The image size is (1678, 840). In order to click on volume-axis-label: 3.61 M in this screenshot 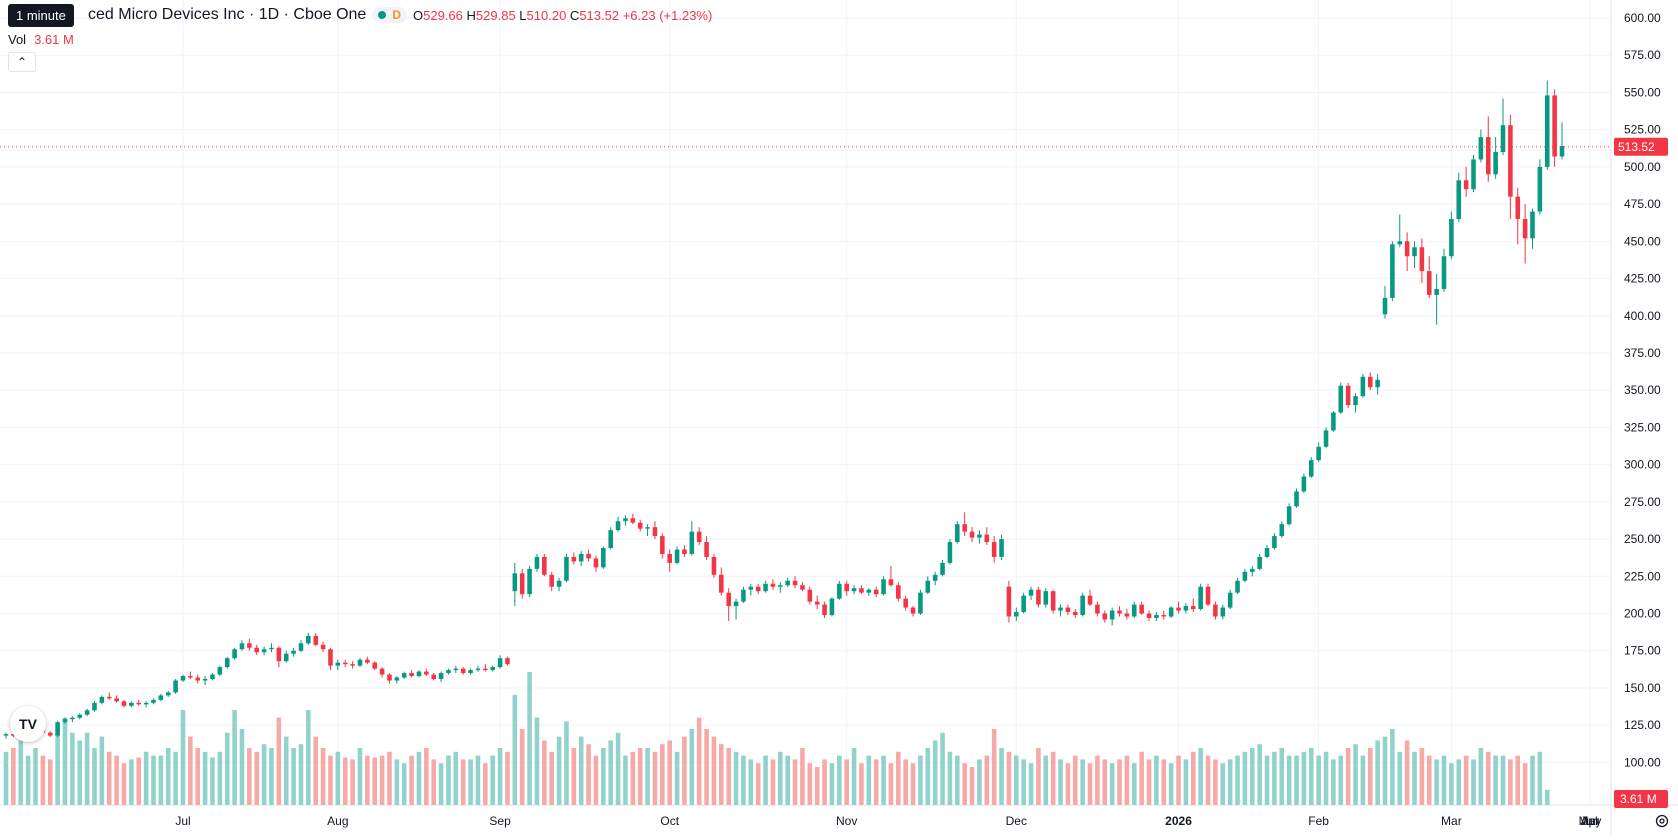, I will do `click(1638, 799)`.